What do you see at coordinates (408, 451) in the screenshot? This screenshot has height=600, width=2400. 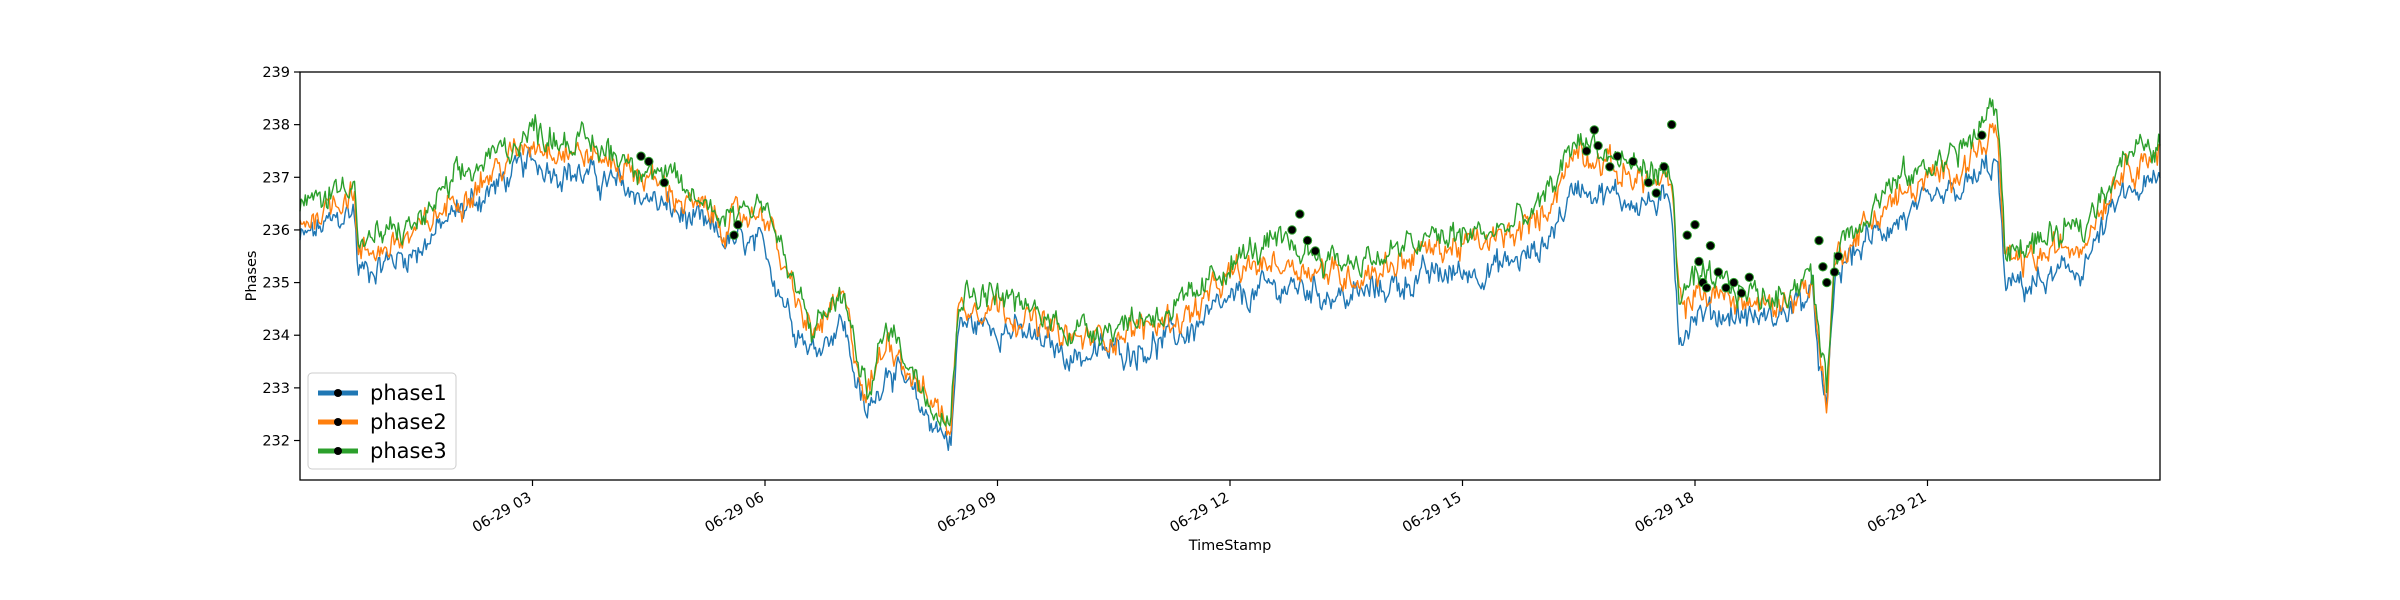 I see `legend-label-phase3: phase3` at bounding box center [408, 451].